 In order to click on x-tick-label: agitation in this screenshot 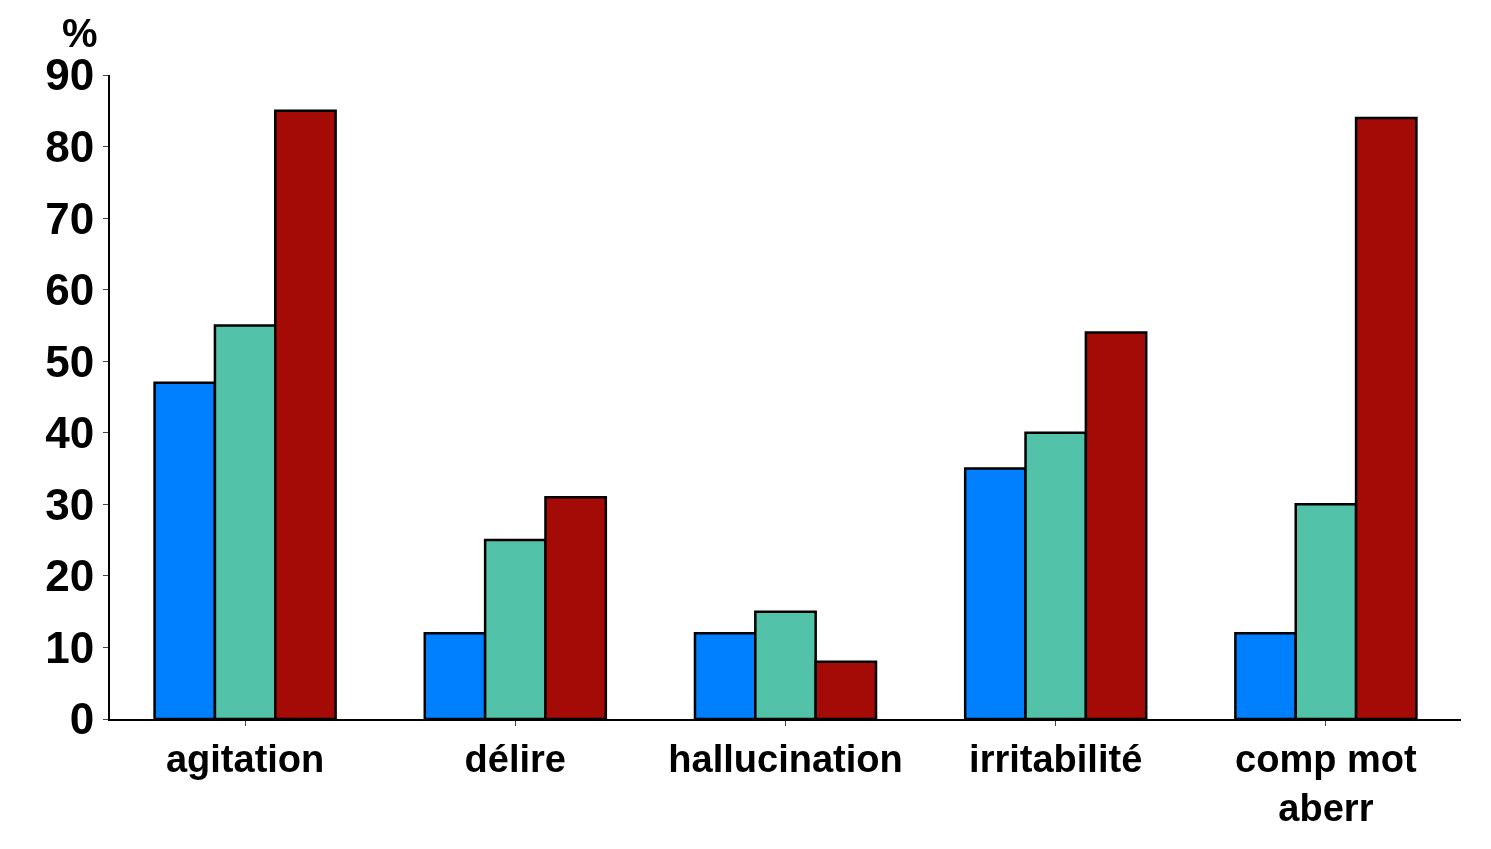, I will do `click(245, 758)`.